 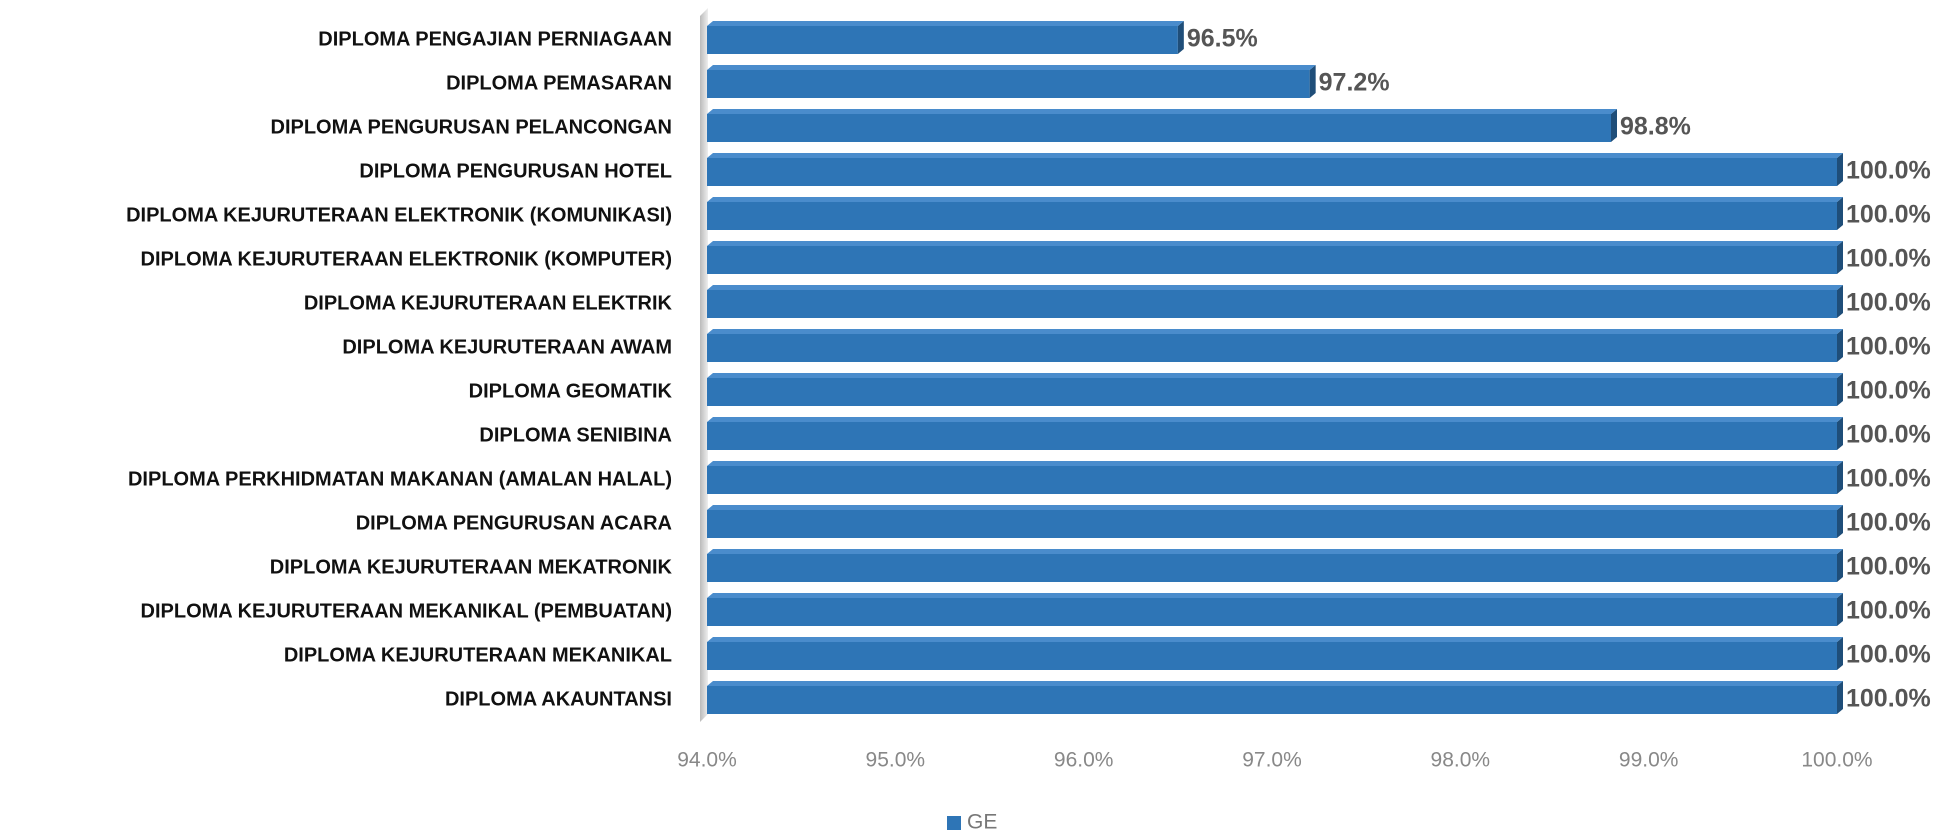 What do you see at coordinates (507, 347) in the screenshot?
I see `category-label: DIPLOMA KEJURUTERAAN AWAM` at bounding box center [507, 347].